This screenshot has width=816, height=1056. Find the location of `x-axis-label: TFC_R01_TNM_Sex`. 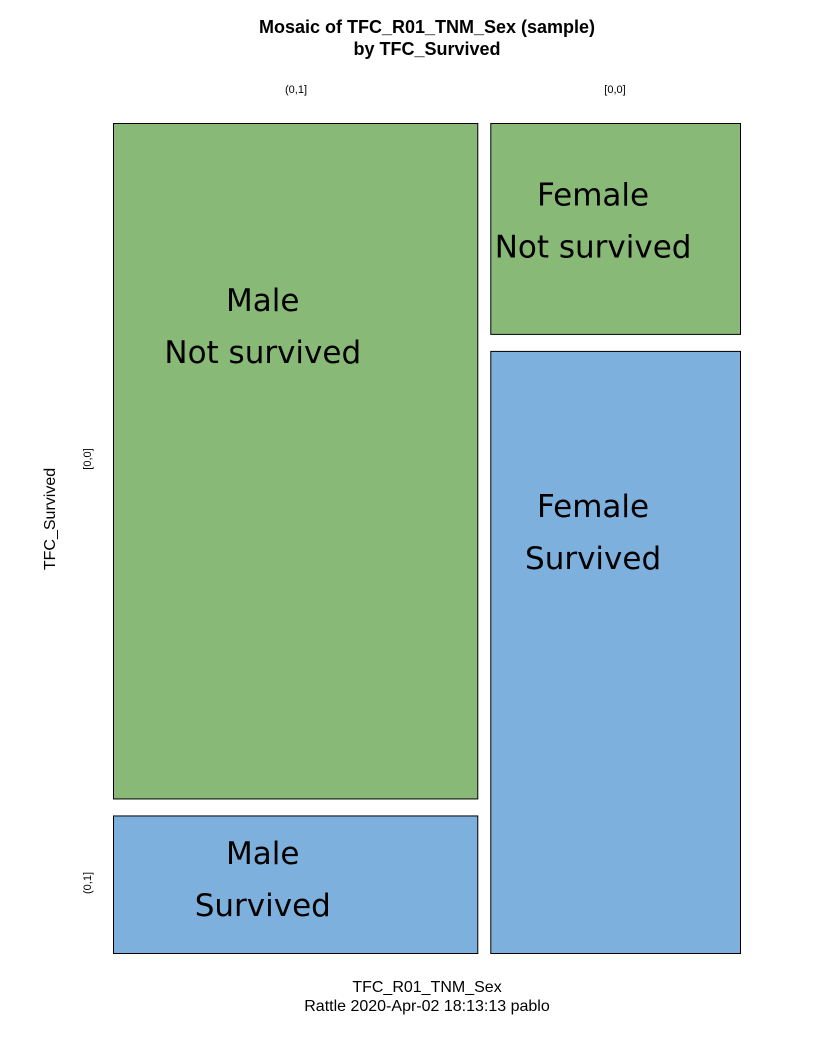

x-axis-label: TFC_R01_TNM_Sex is located at coordinates (427, 987).